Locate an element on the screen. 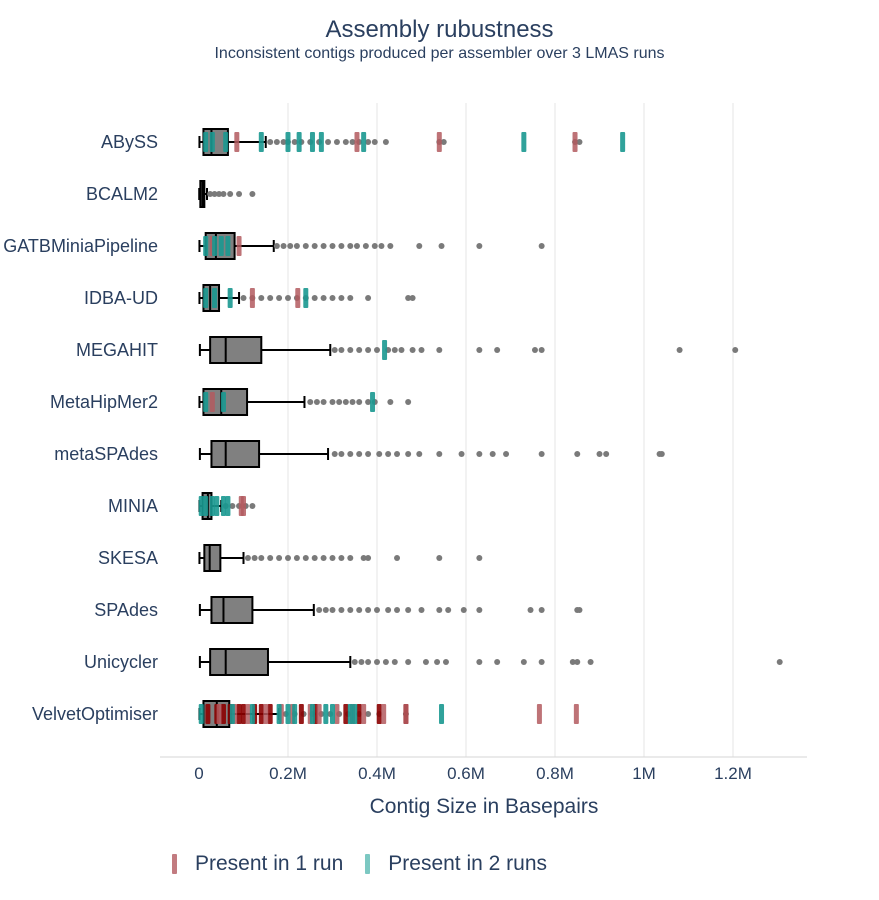 This screenshot has height=900, width=879. y-tick-label: MEGAHIT is located at coordinates (117, 350).